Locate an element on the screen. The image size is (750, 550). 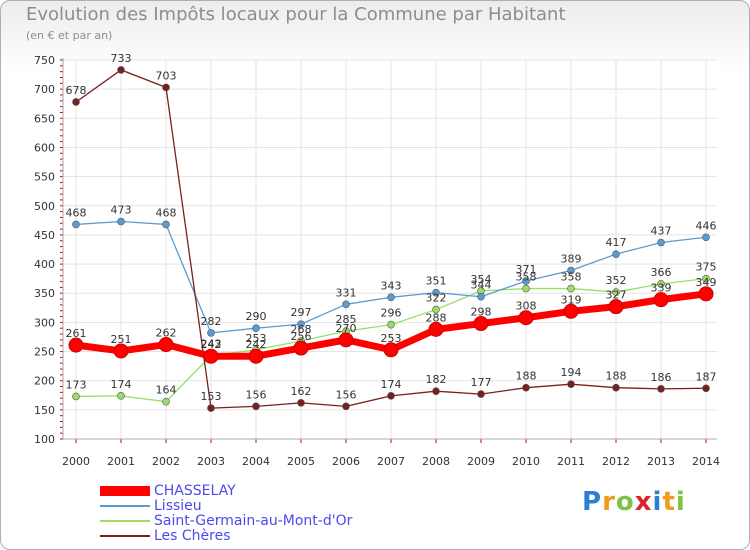
data-label: 366 is located at coordinates (661, 272).